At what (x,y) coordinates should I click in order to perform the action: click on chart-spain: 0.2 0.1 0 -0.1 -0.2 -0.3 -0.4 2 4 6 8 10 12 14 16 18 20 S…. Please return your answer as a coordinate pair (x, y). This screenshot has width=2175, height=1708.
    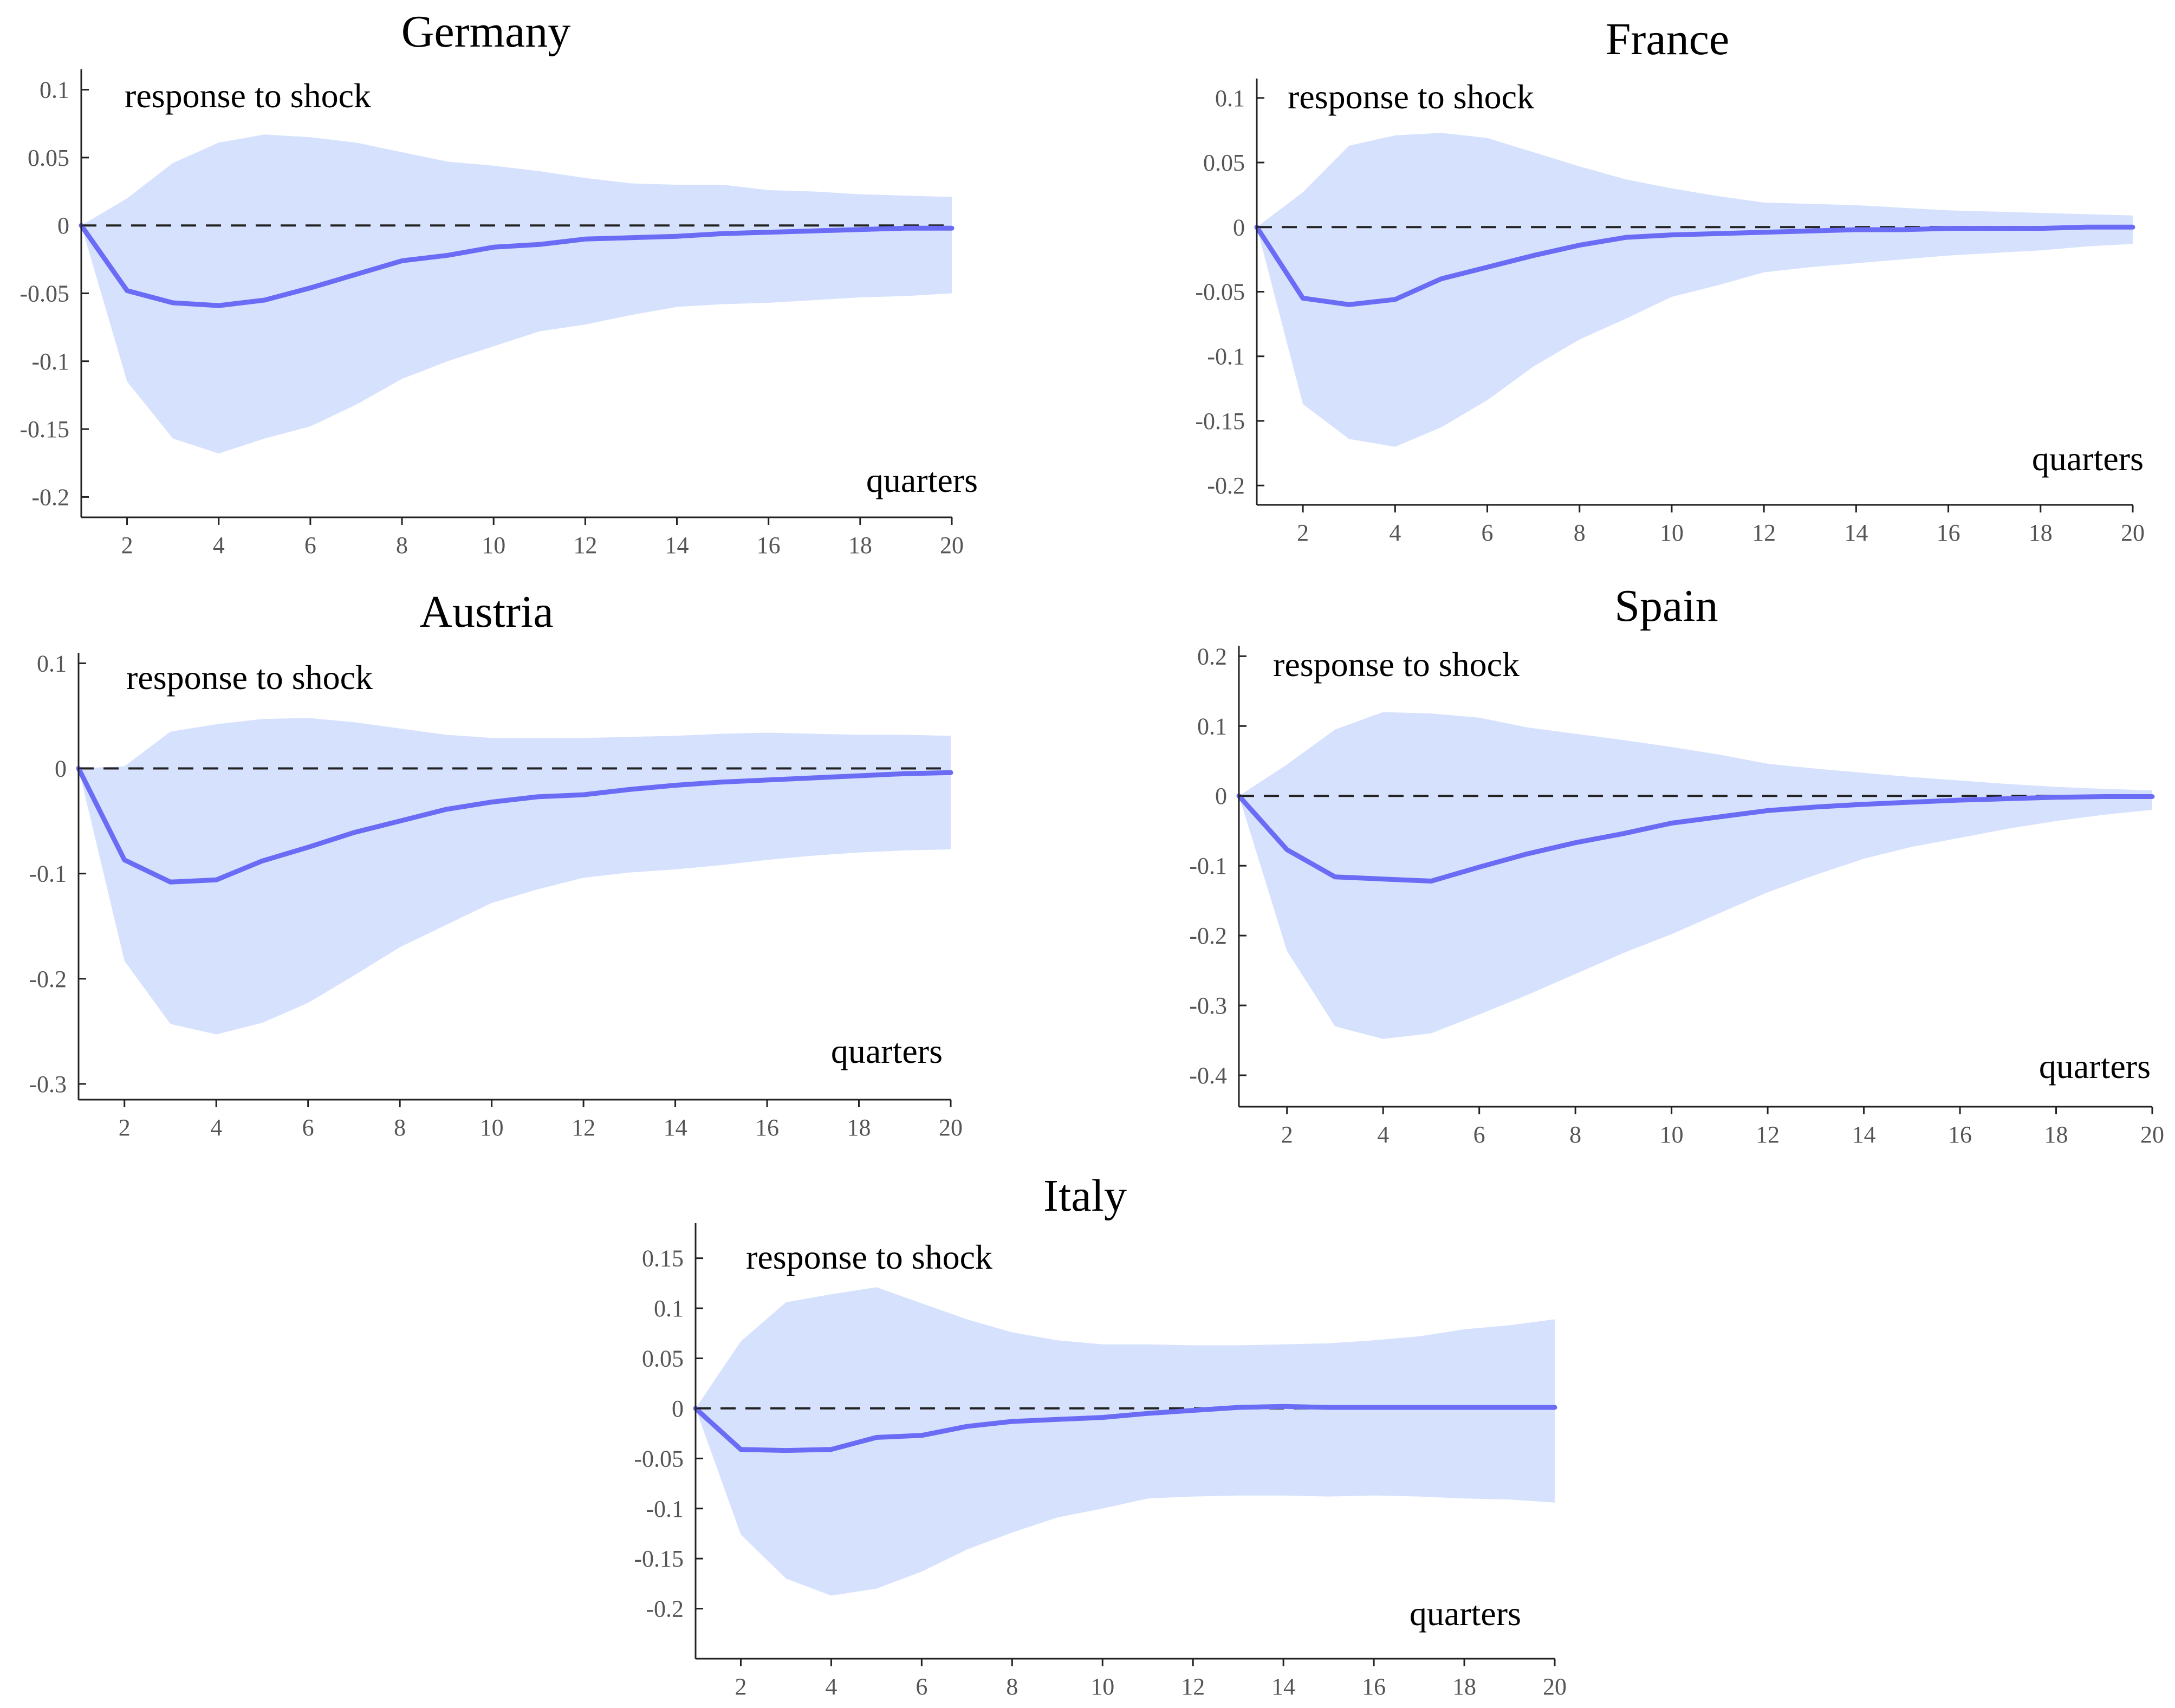
    Looking at the image, I should click on (1676, 865).